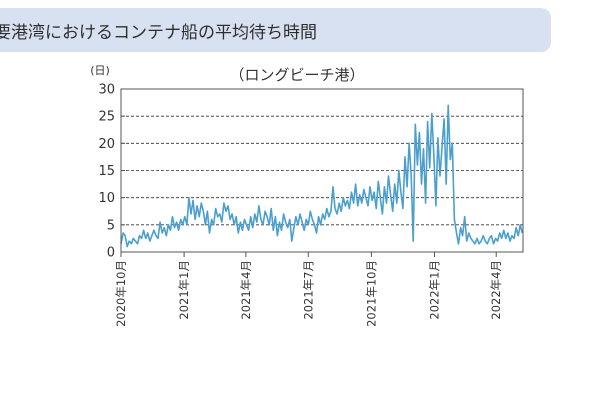 This screenshot has height=408, width=612. What do you see at coordinates (106, 198) in the screenshot?
I see `y-tick-label: 10` at bounding box center [106, 198].